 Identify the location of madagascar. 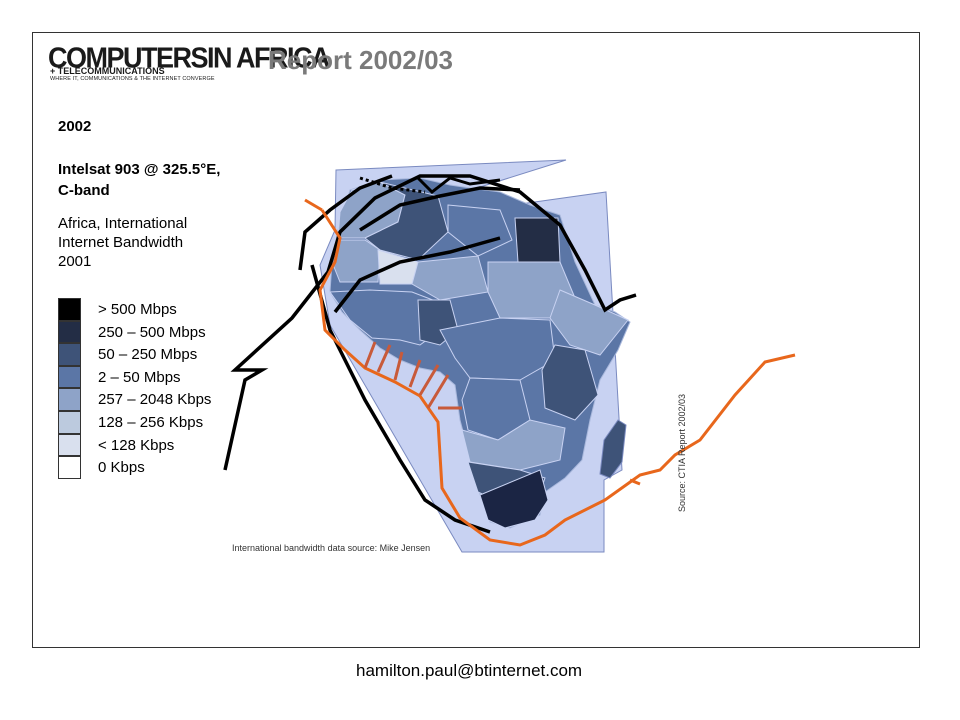
(613, 449).